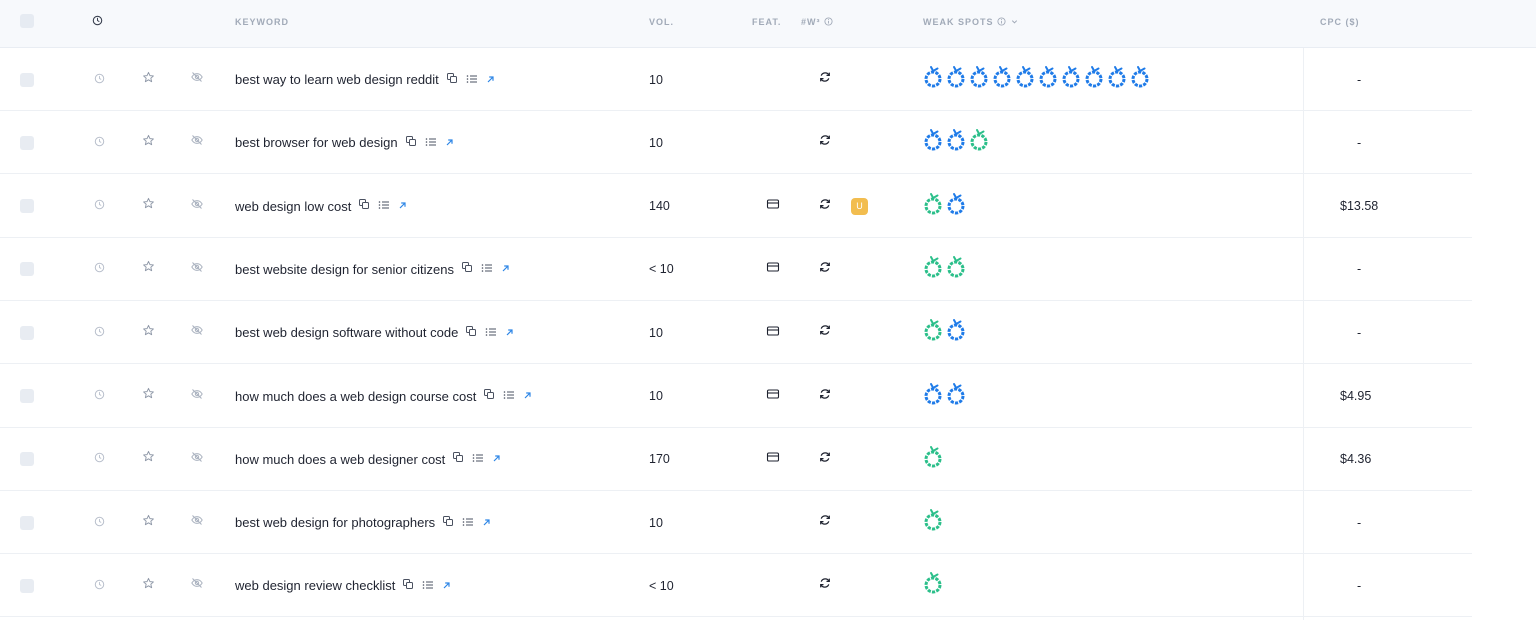 This screenshot has height=620, width=1536. Describe the element at coordinates (262, 22) in the screenshot. I see `keyword-column-header: KEYWORD` at that location.